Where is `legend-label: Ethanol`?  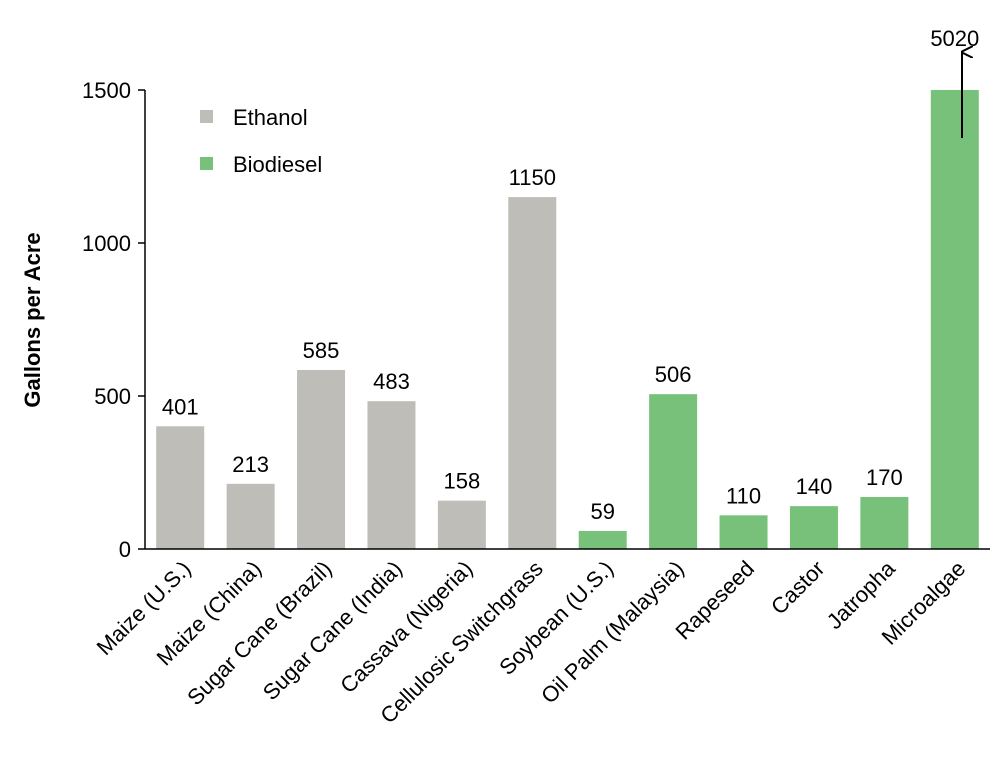
legend-label: Ethanol is located at coordinates (270, 117).